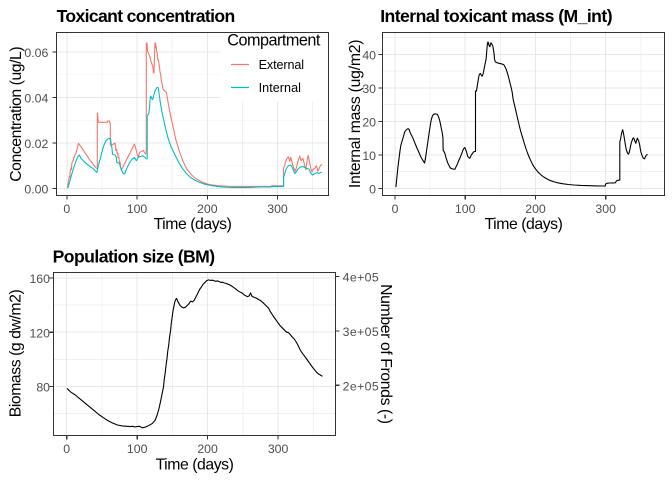 The width and height of the screenshot is (672, 480). What do you see at coordinates (146, 16) in the screenshot?
I see `svg-text: Toxicant concentration` at bounding box center [146, 16].